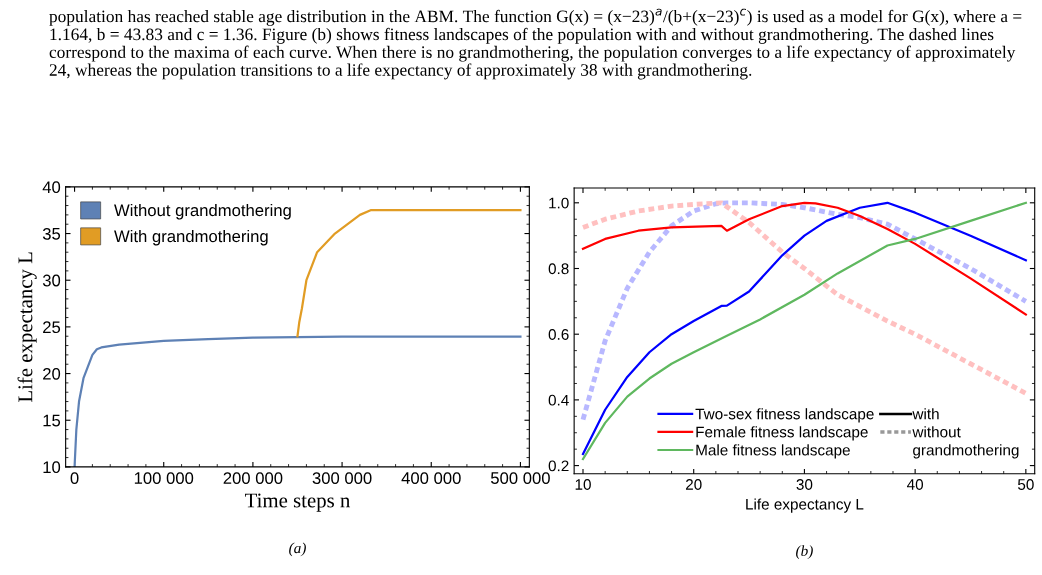 Image resolution: width=1042 pixels, height=575 pixels. Describe the element at coordinates (52, 373) in the screenshot. I see `y-tick-label: 20` at that location.